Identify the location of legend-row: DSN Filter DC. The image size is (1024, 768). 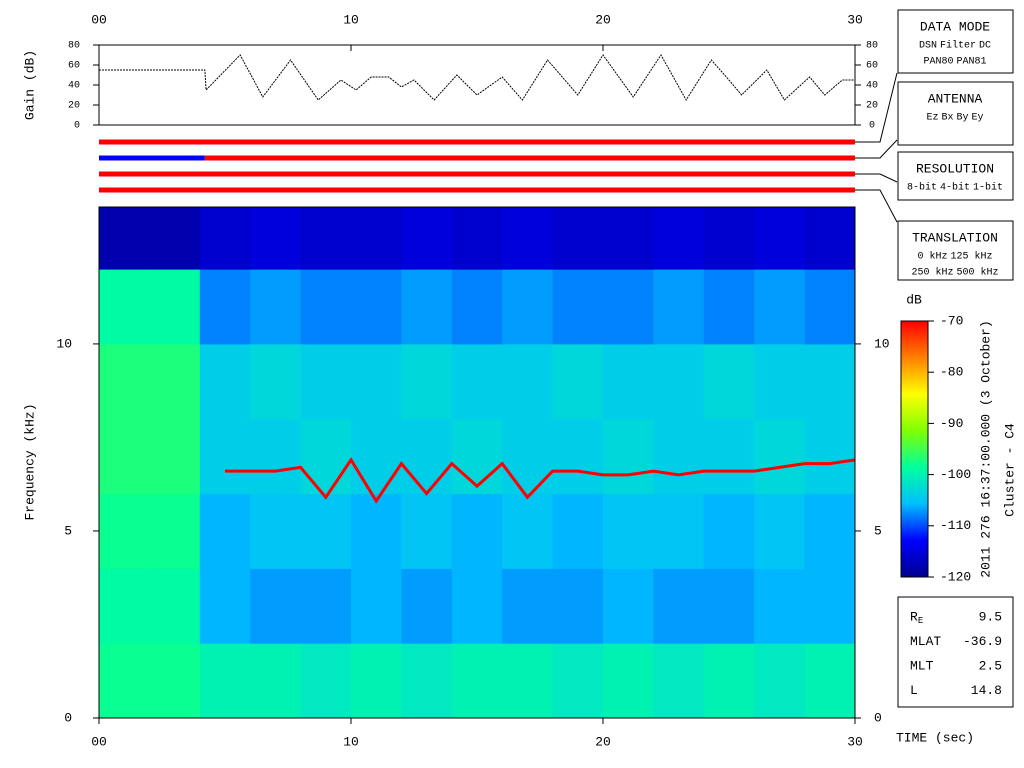
(955, 46).